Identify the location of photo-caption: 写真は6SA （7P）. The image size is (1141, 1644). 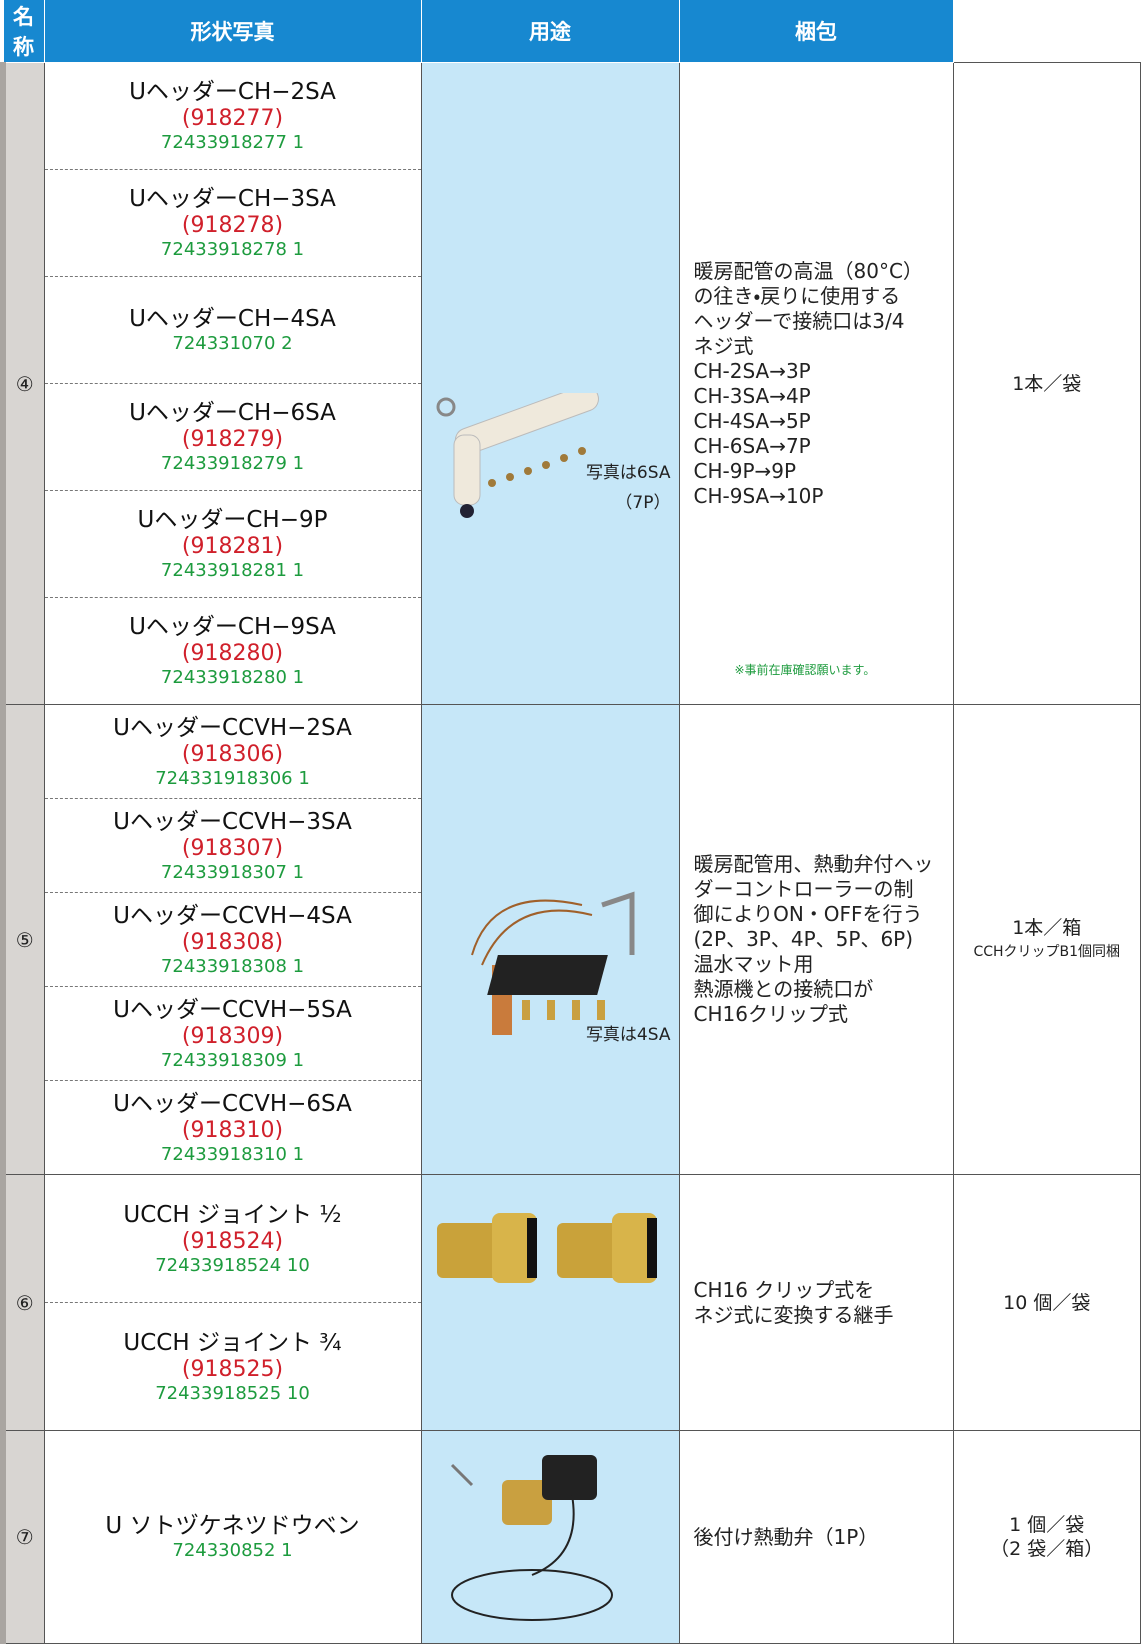
(628, 488).